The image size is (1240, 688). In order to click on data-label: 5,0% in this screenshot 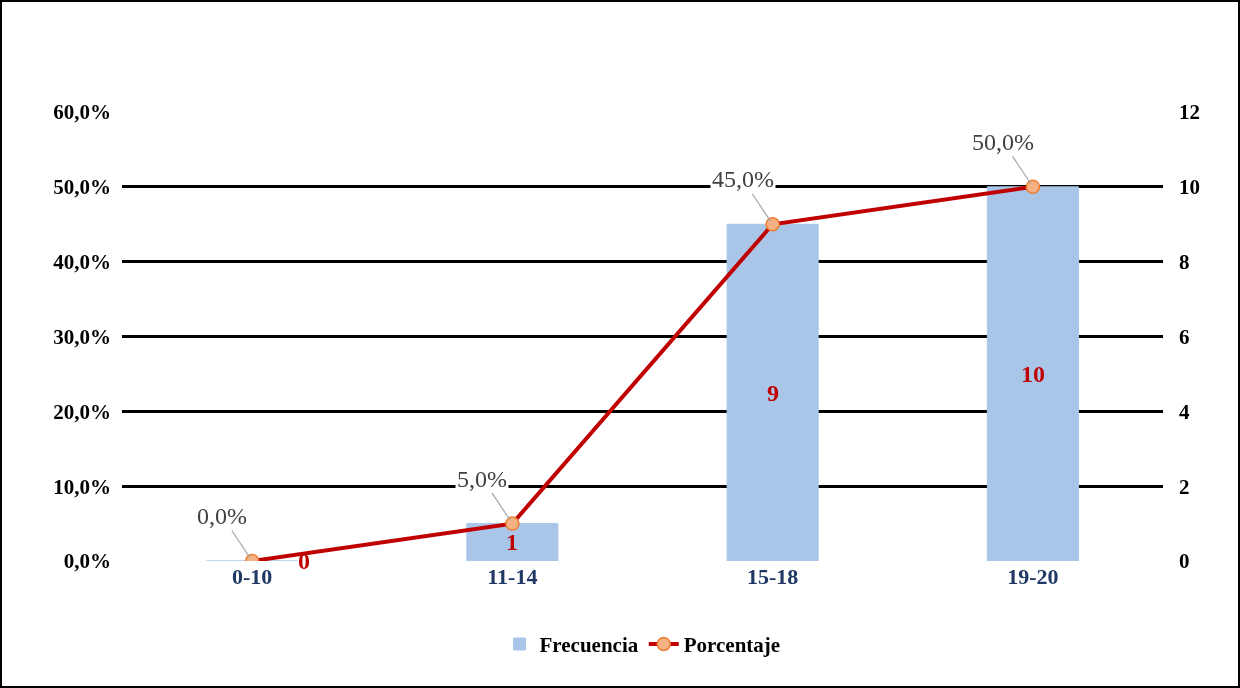, I will do `click(482, 479)`.